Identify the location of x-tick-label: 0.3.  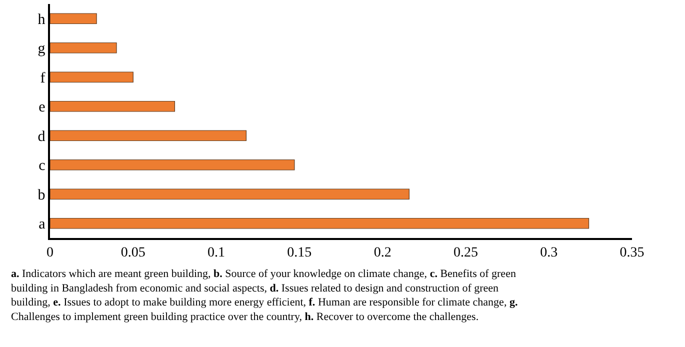
(549, 253).